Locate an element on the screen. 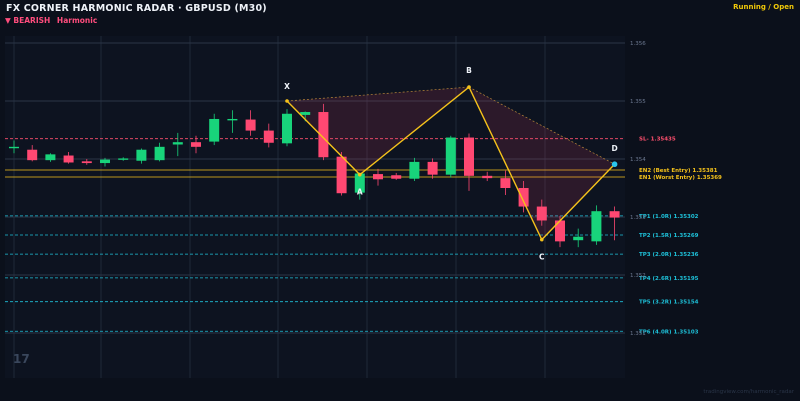 The width and height of the screenshot is (800, 401). xab-triangle is located at coordinates (378, 131).